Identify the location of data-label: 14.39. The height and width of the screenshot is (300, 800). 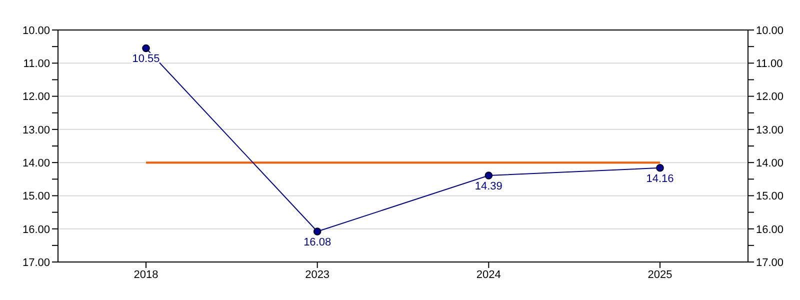
(488, 186).